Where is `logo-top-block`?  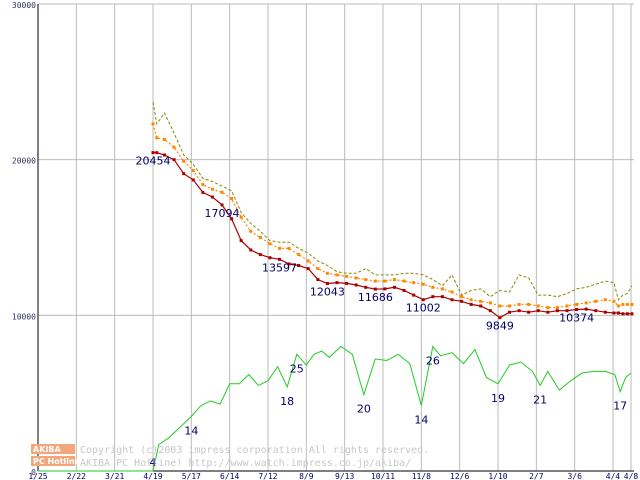
logo-top-block is located at coordinates (53, 449).